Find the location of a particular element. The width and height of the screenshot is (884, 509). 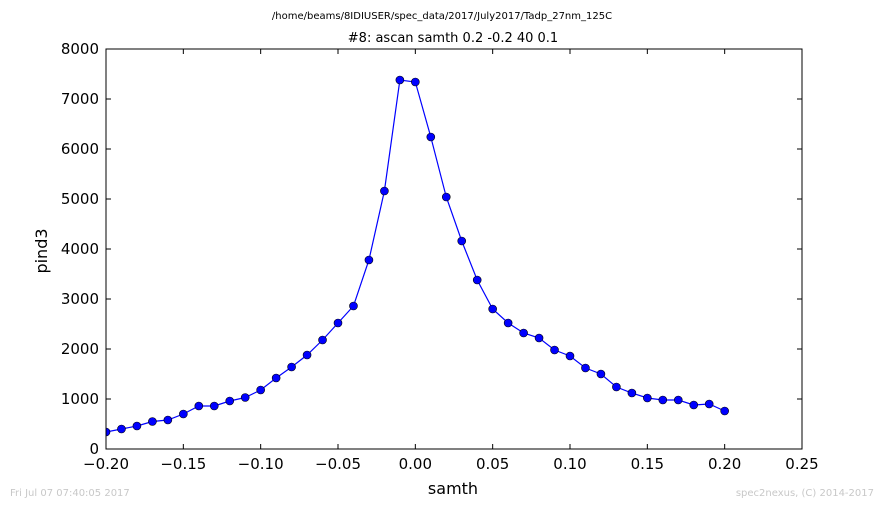

y-tick-label: 0 is located at coordinates (94, 449).